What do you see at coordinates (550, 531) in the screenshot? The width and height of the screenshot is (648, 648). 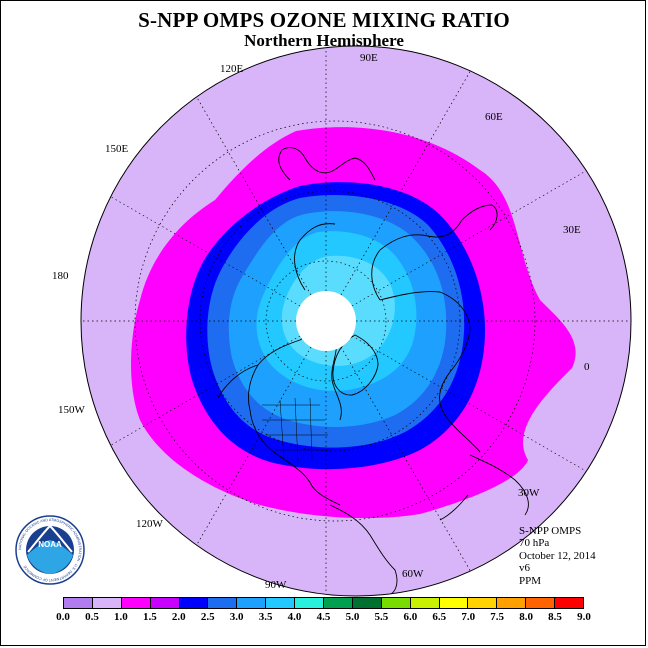 I see `info-instrument: S-NPP OMPS` at bounding box center [550, 531].